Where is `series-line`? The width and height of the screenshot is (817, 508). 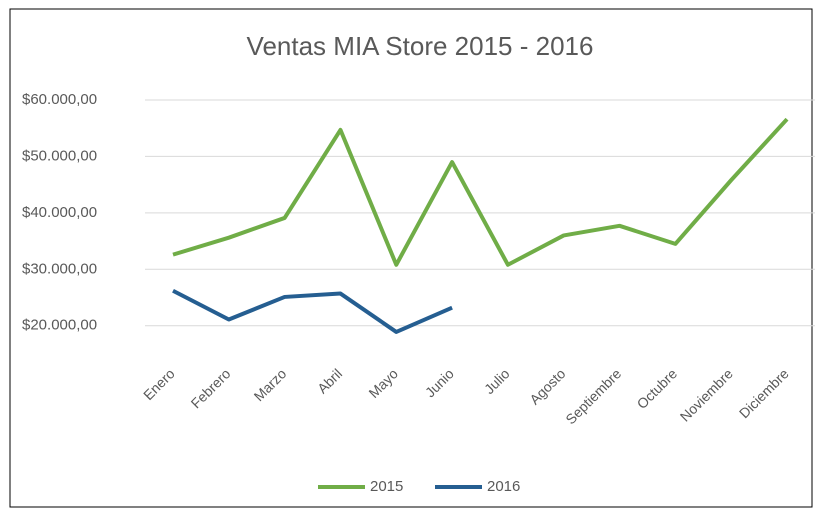 series-line is located at coordinates (312, 311).